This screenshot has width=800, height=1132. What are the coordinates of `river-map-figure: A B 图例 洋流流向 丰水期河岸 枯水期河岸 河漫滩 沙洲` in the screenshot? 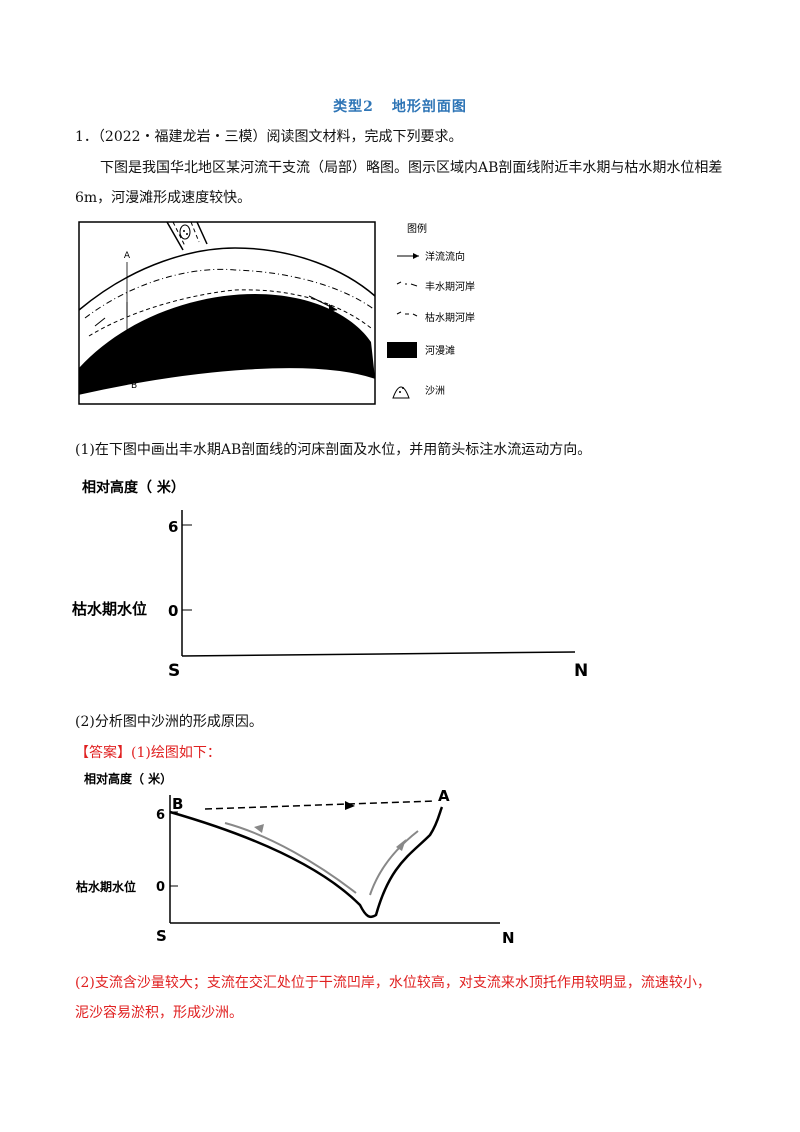 It's located at (275, 313).